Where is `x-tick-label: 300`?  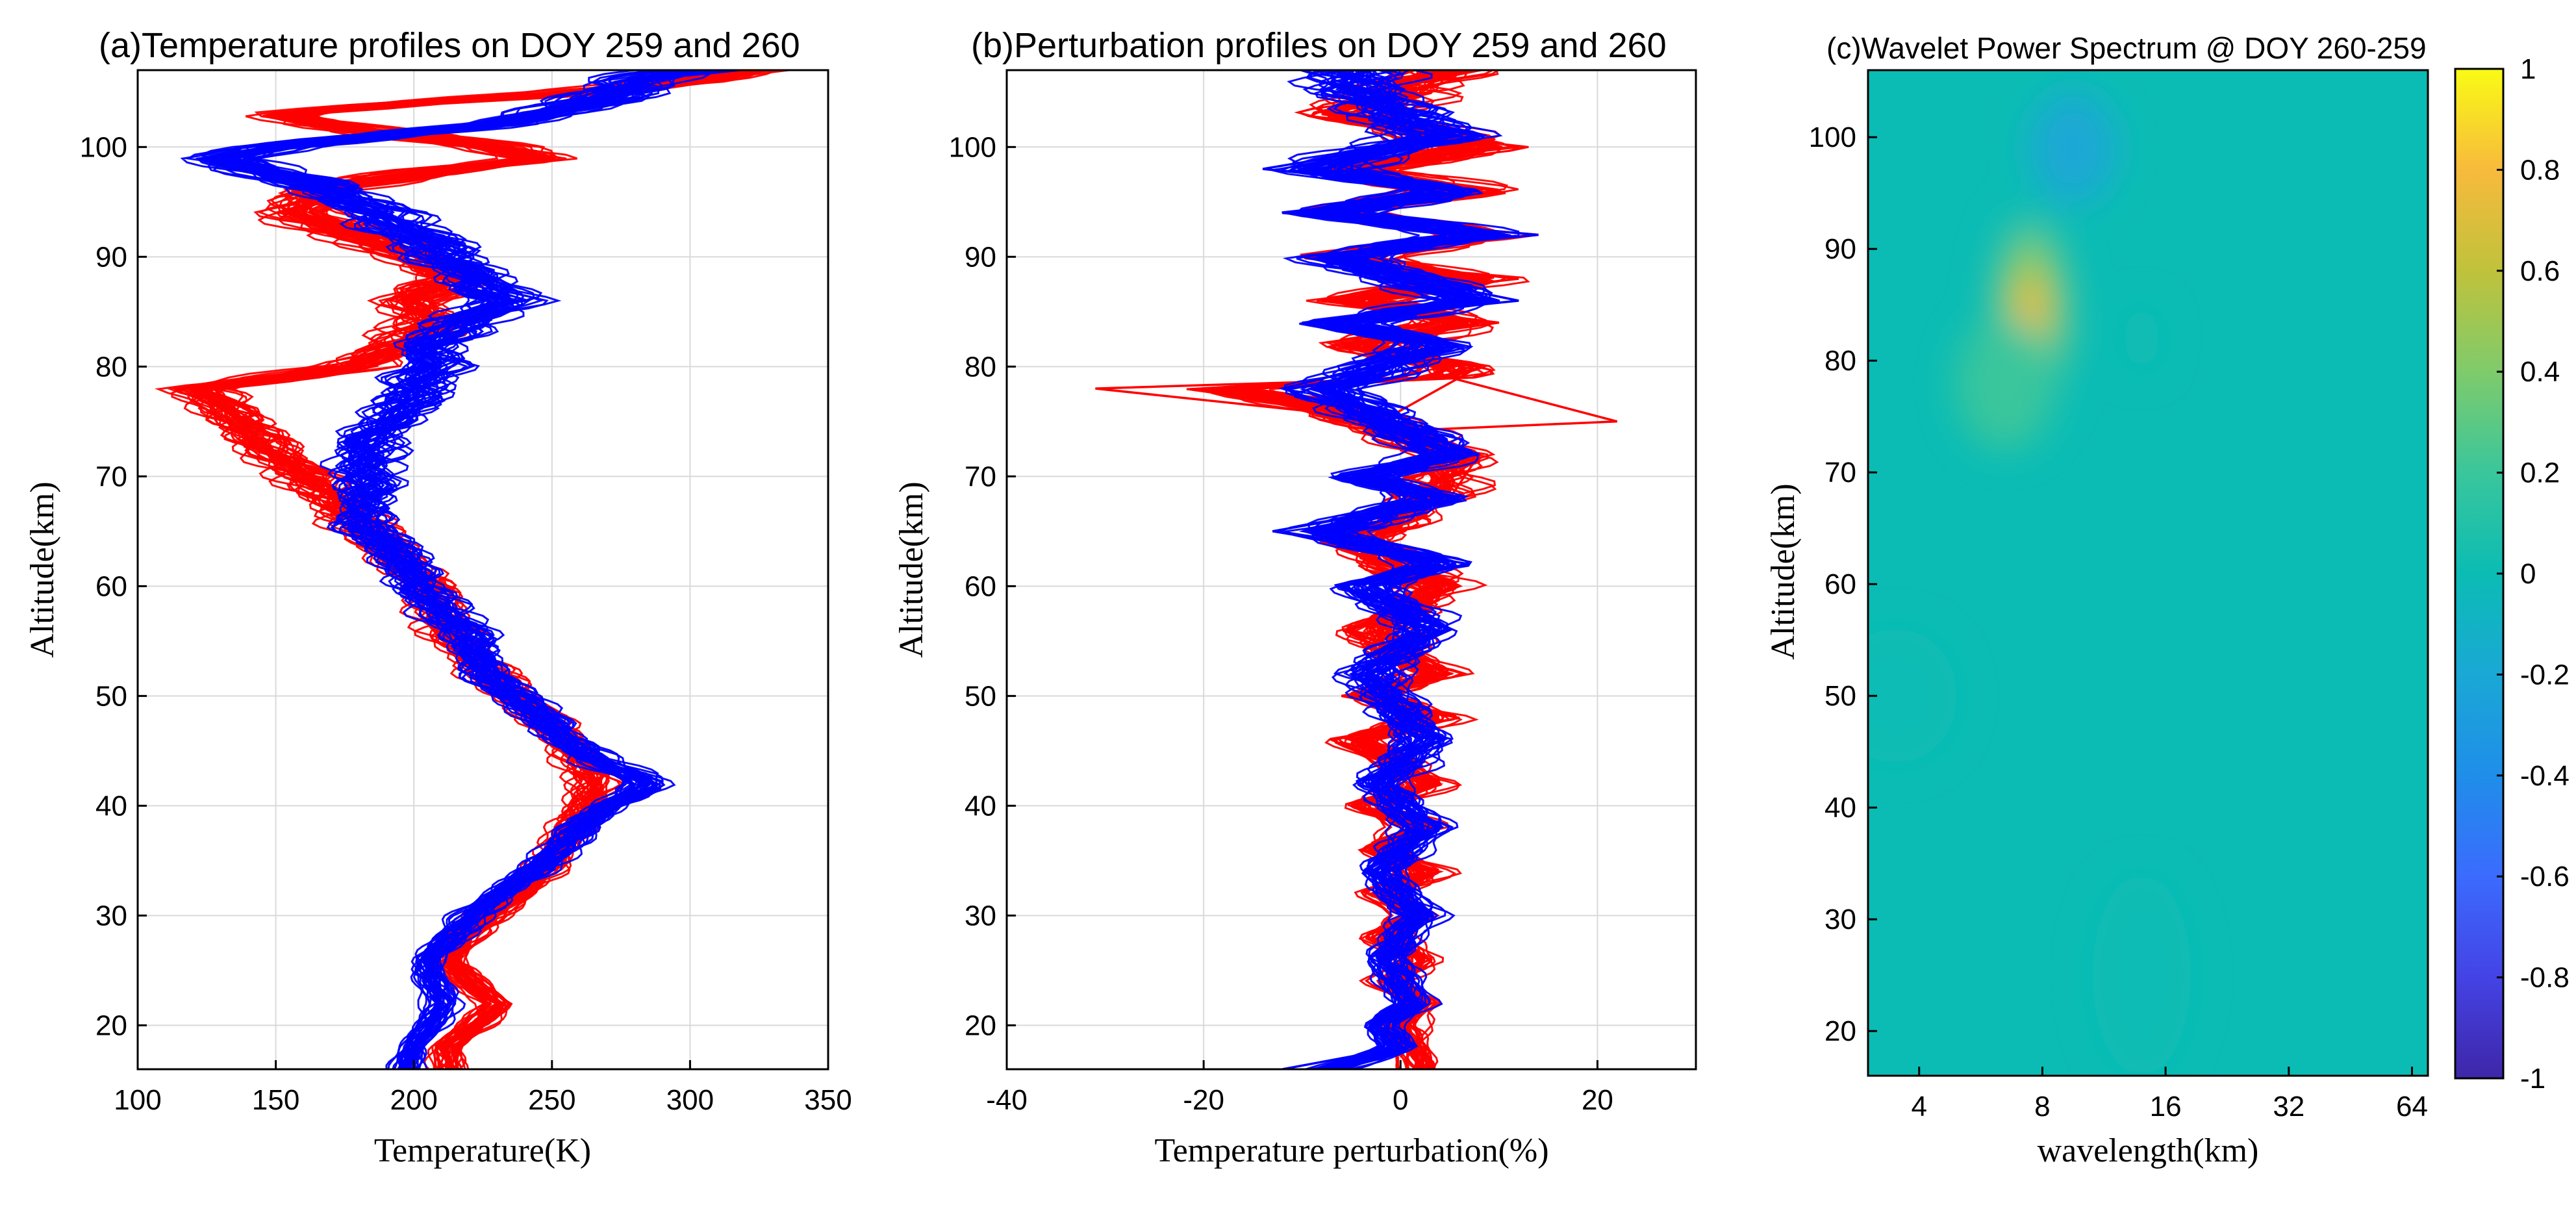
x-tick-label: 300 is located at coordinates (690, 1100).